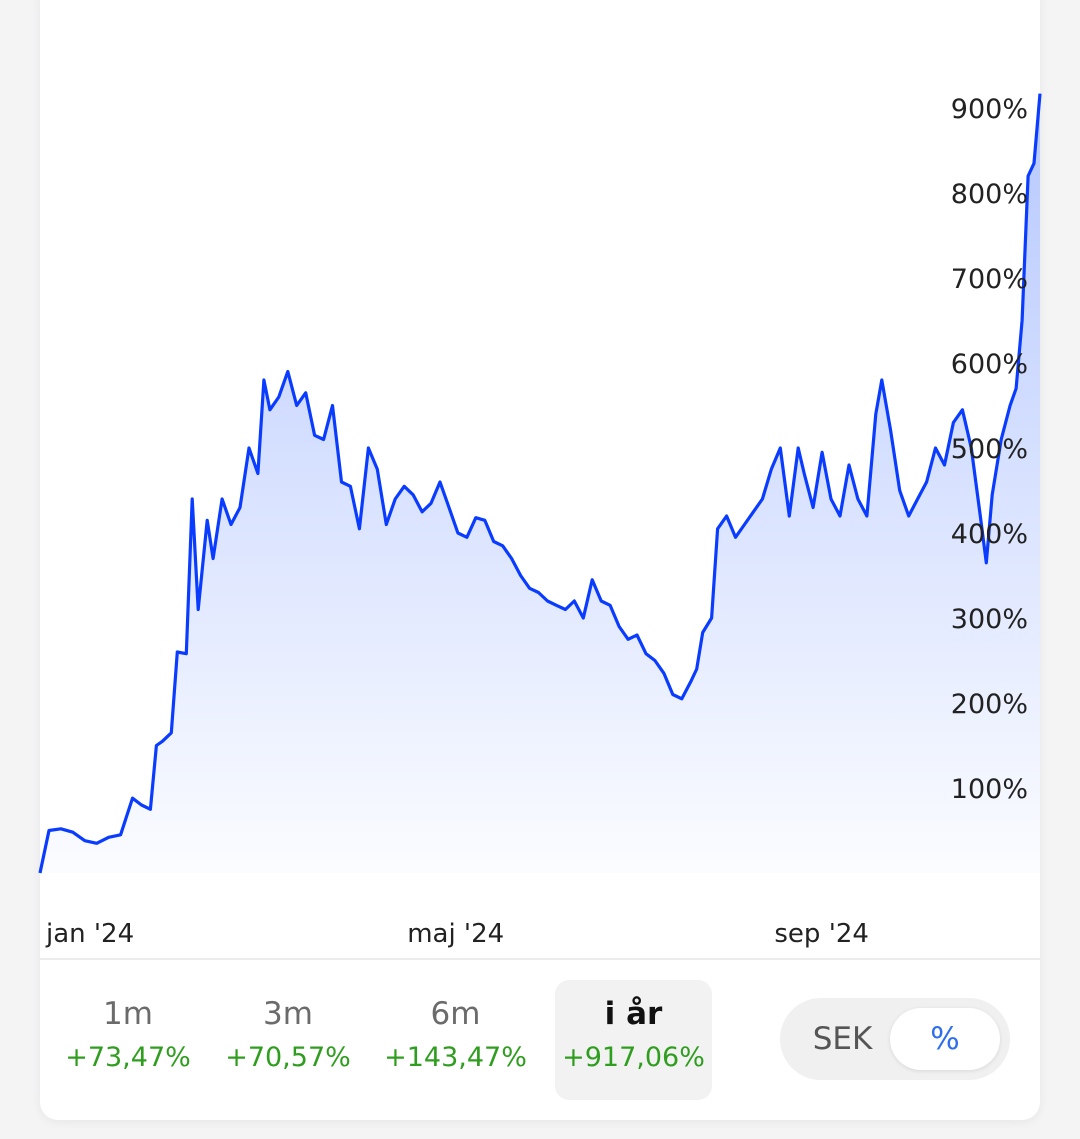  I want to click on period-3m: 3m +70,57%, so click(288, 1040).